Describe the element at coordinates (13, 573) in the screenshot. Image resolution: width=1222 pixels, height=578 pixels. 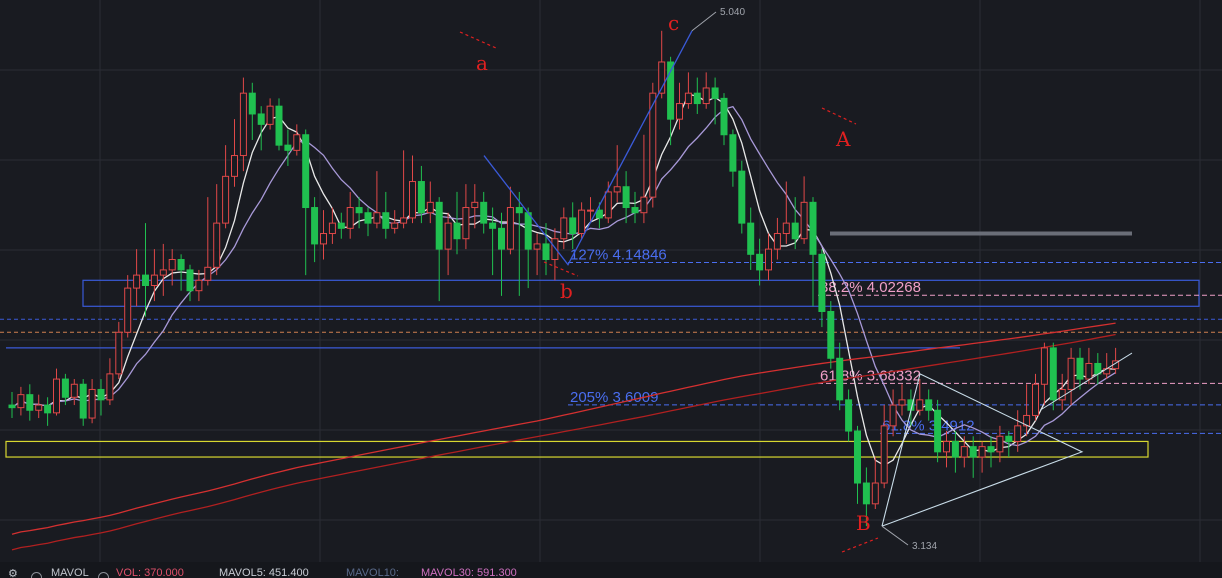
I see `settings-icon: ⚙` at that location.